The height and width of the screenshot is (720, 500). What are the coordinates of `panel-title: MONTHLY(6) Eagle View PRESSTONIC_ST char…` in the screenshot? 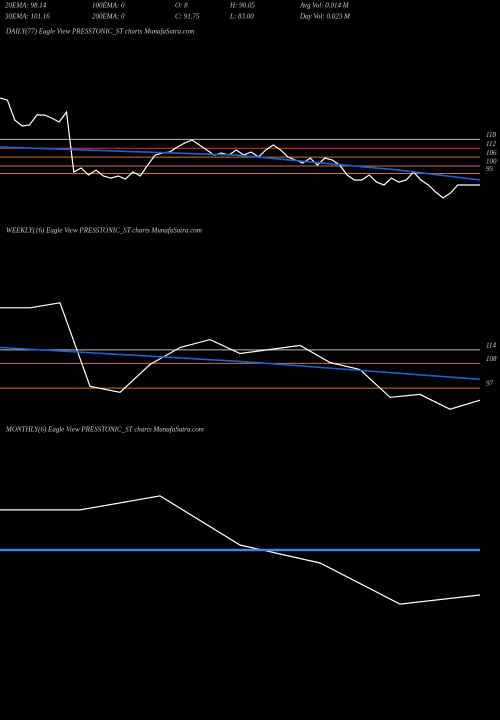 It's located at (104, 430).